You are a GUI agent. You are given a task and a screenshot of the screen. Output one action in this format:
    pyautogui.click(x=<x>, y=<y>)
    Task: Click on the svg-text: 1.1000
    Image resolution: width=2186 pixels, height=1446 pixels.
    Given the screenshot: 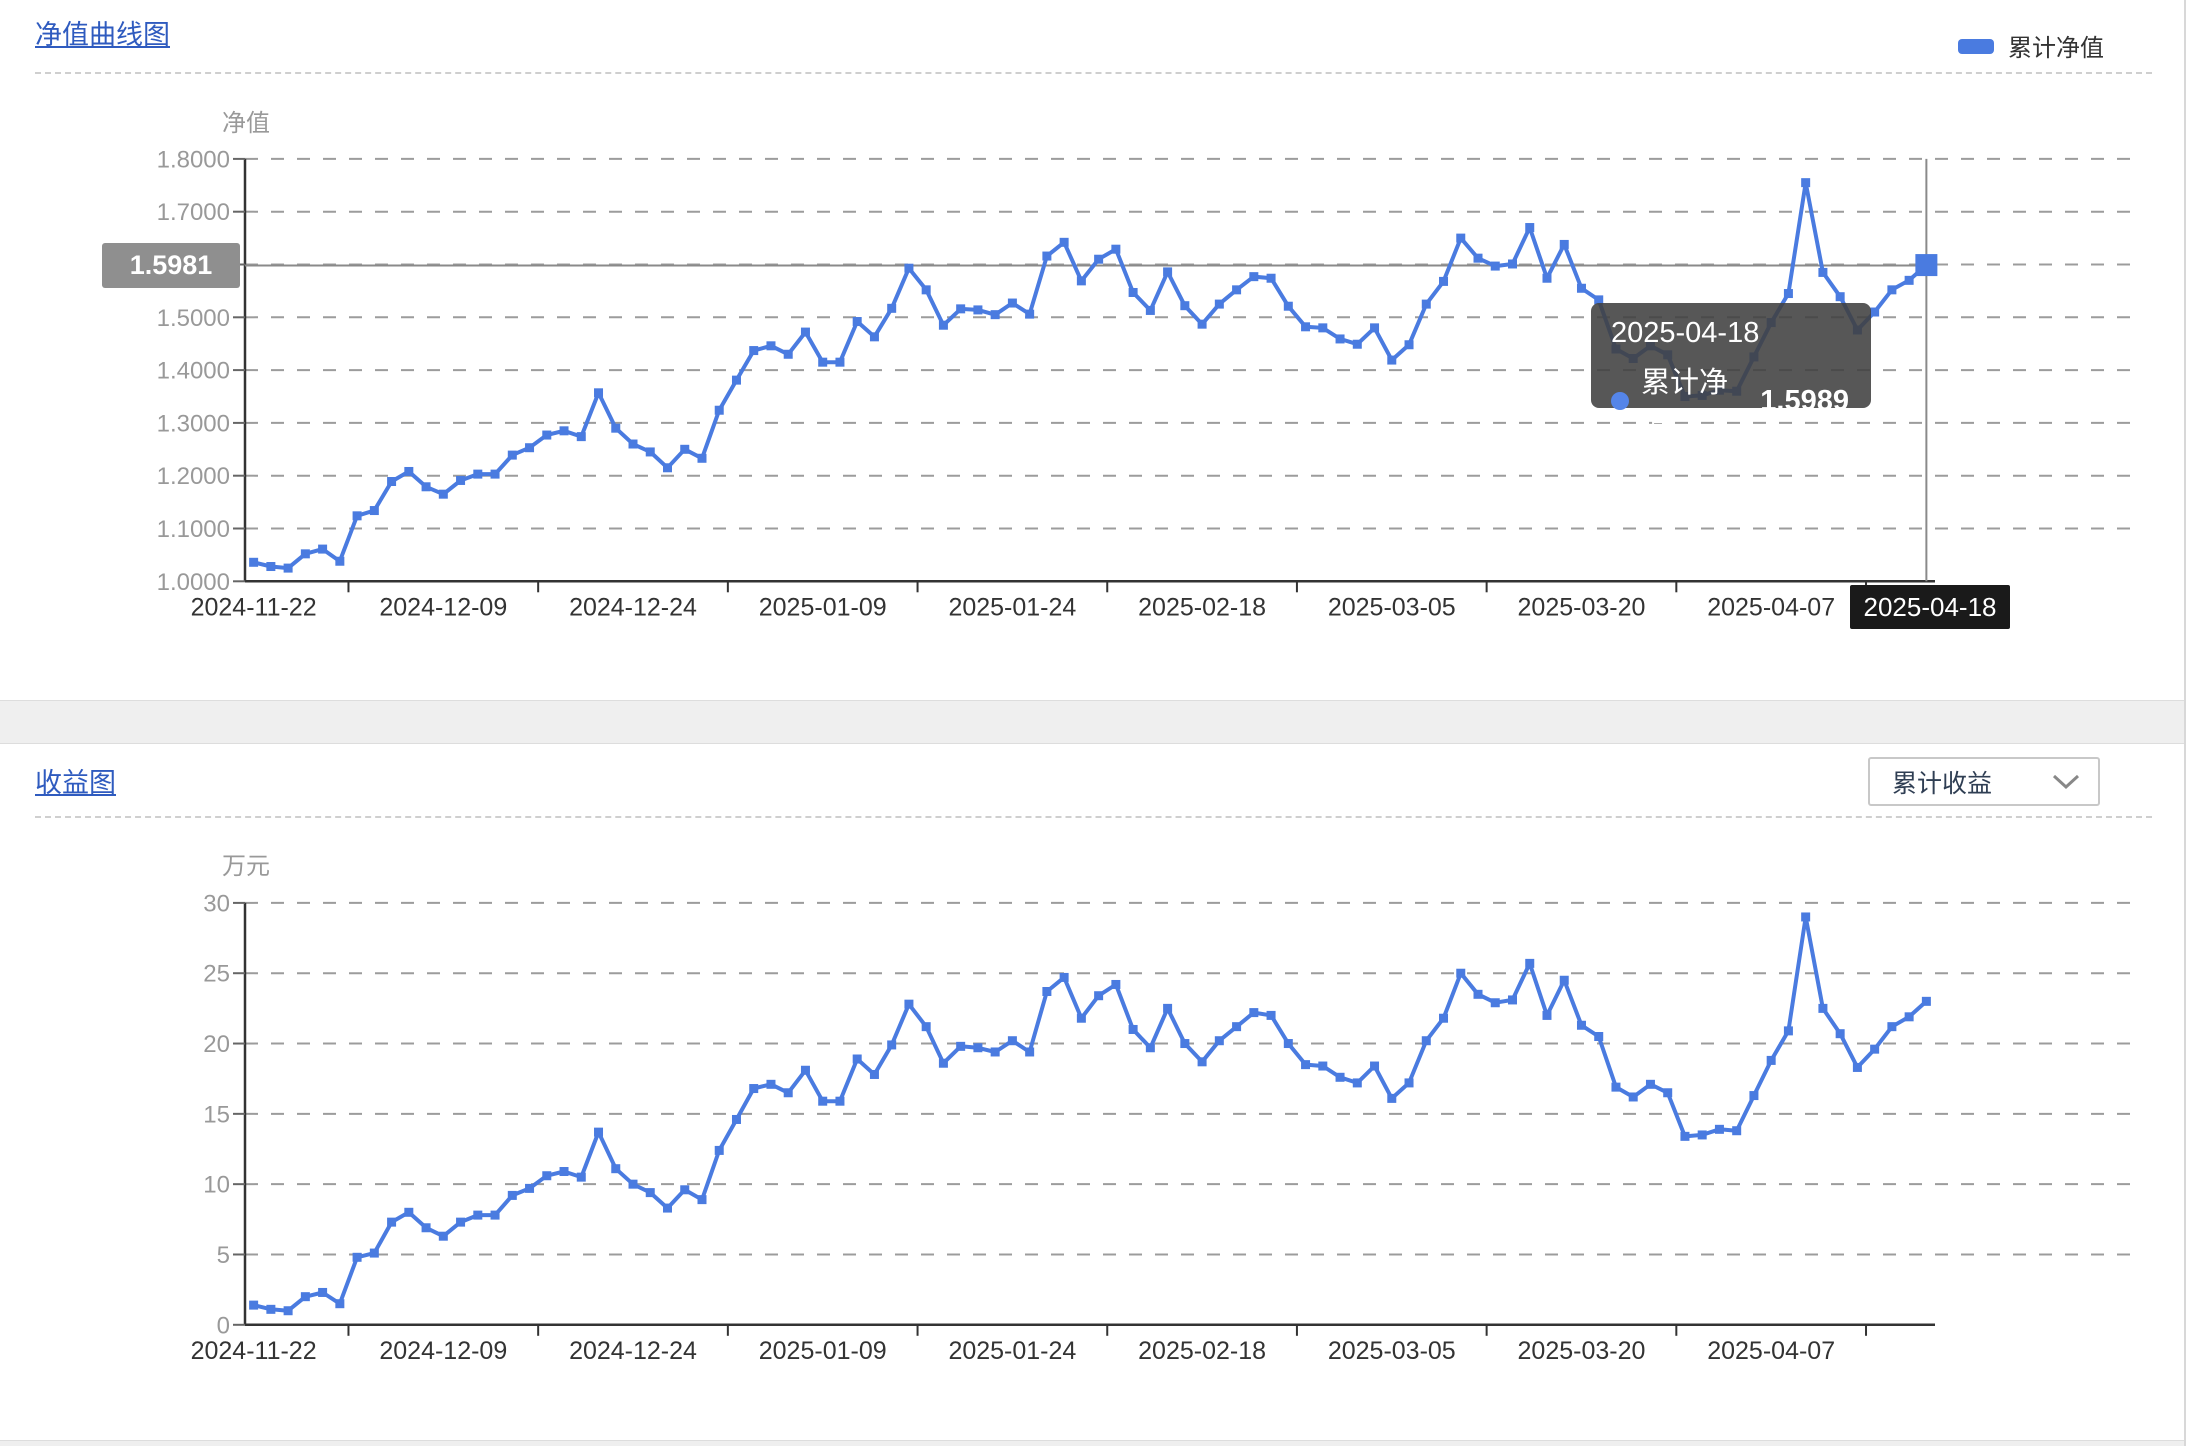 What is the action you would take?
    pyautogui.click(x=193, y=529)
    